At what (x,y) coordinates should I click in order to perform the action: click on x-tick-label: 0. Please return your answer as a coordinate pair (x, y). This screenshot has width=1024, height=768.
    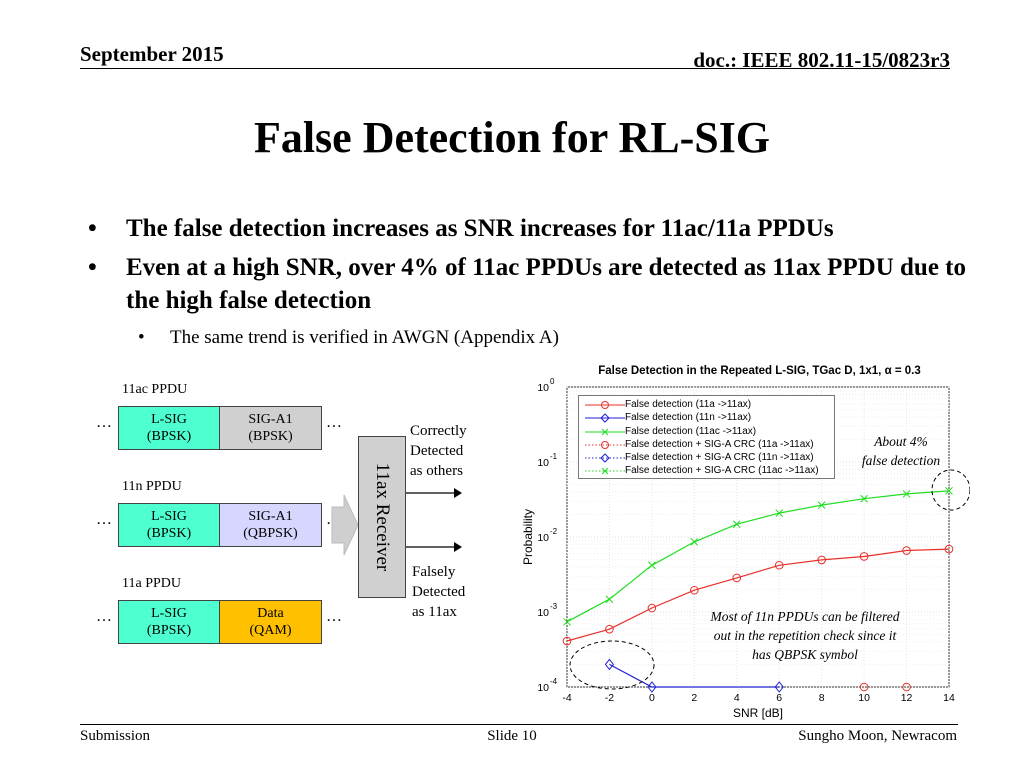
    Looking at the image, I should click on (652, 698).